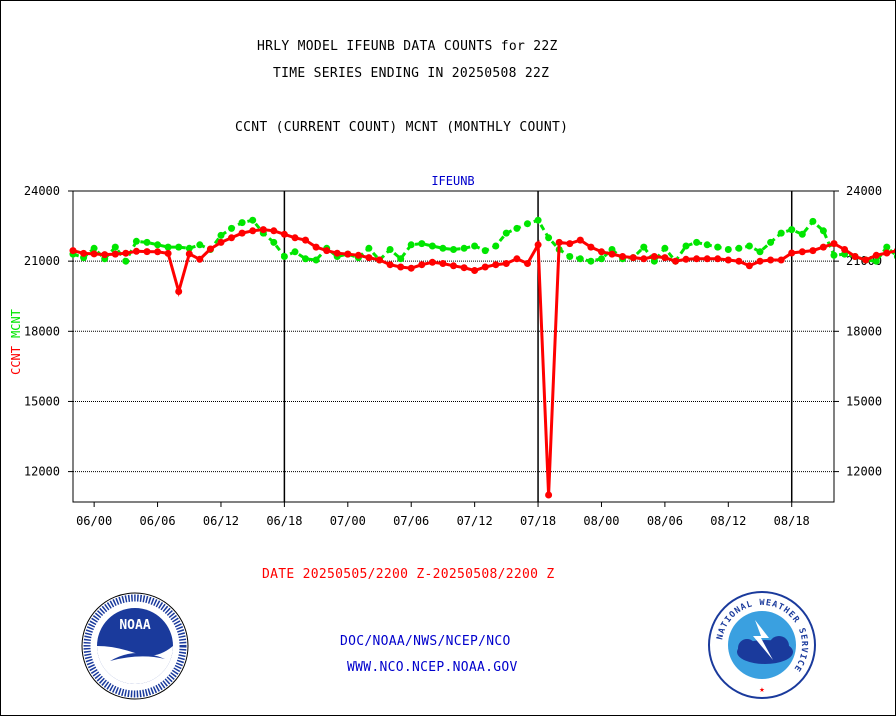  Describe the element at coordinates (348, 521) in the screenshot. I see `x-tick-label: 07/00` at that location.